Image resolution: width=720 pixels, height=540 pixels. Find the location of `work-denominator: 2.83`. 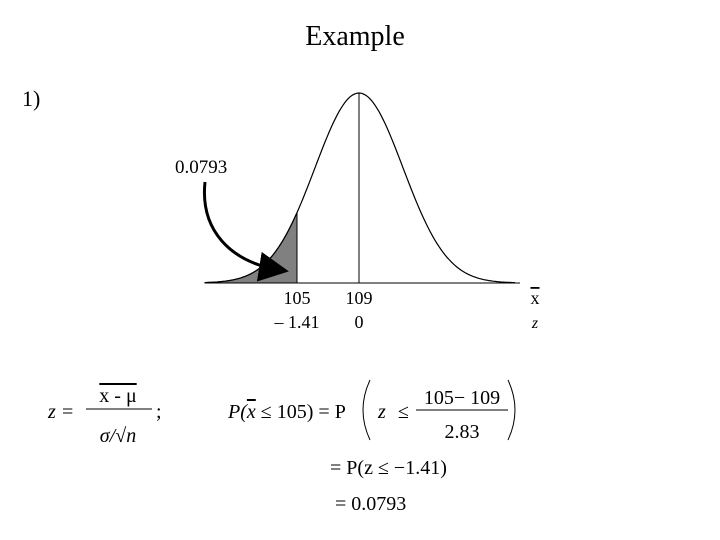

work-denominator: 2.83 is located at coordinates (462, 432).